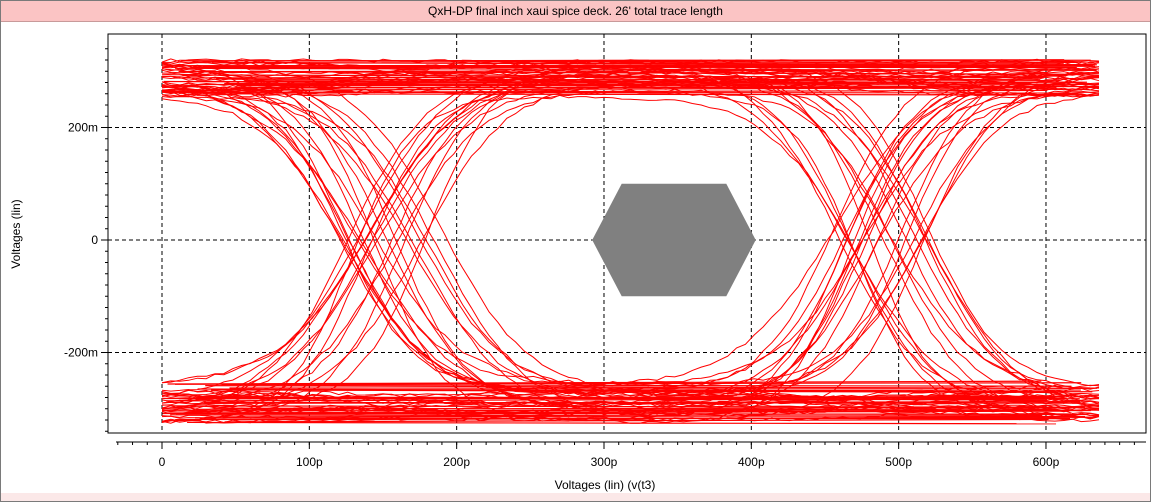  What do you see at coordinates (604, 462) in the screenshot?
I see `x-tick-label: 300p` at bounding box center [604, 462].